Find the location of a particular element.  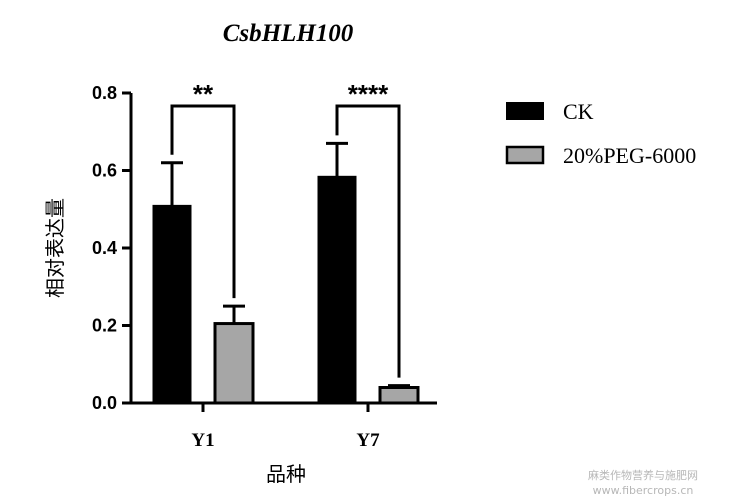

chart-title: CsbHLH100 is located at coordinates (288, 33).